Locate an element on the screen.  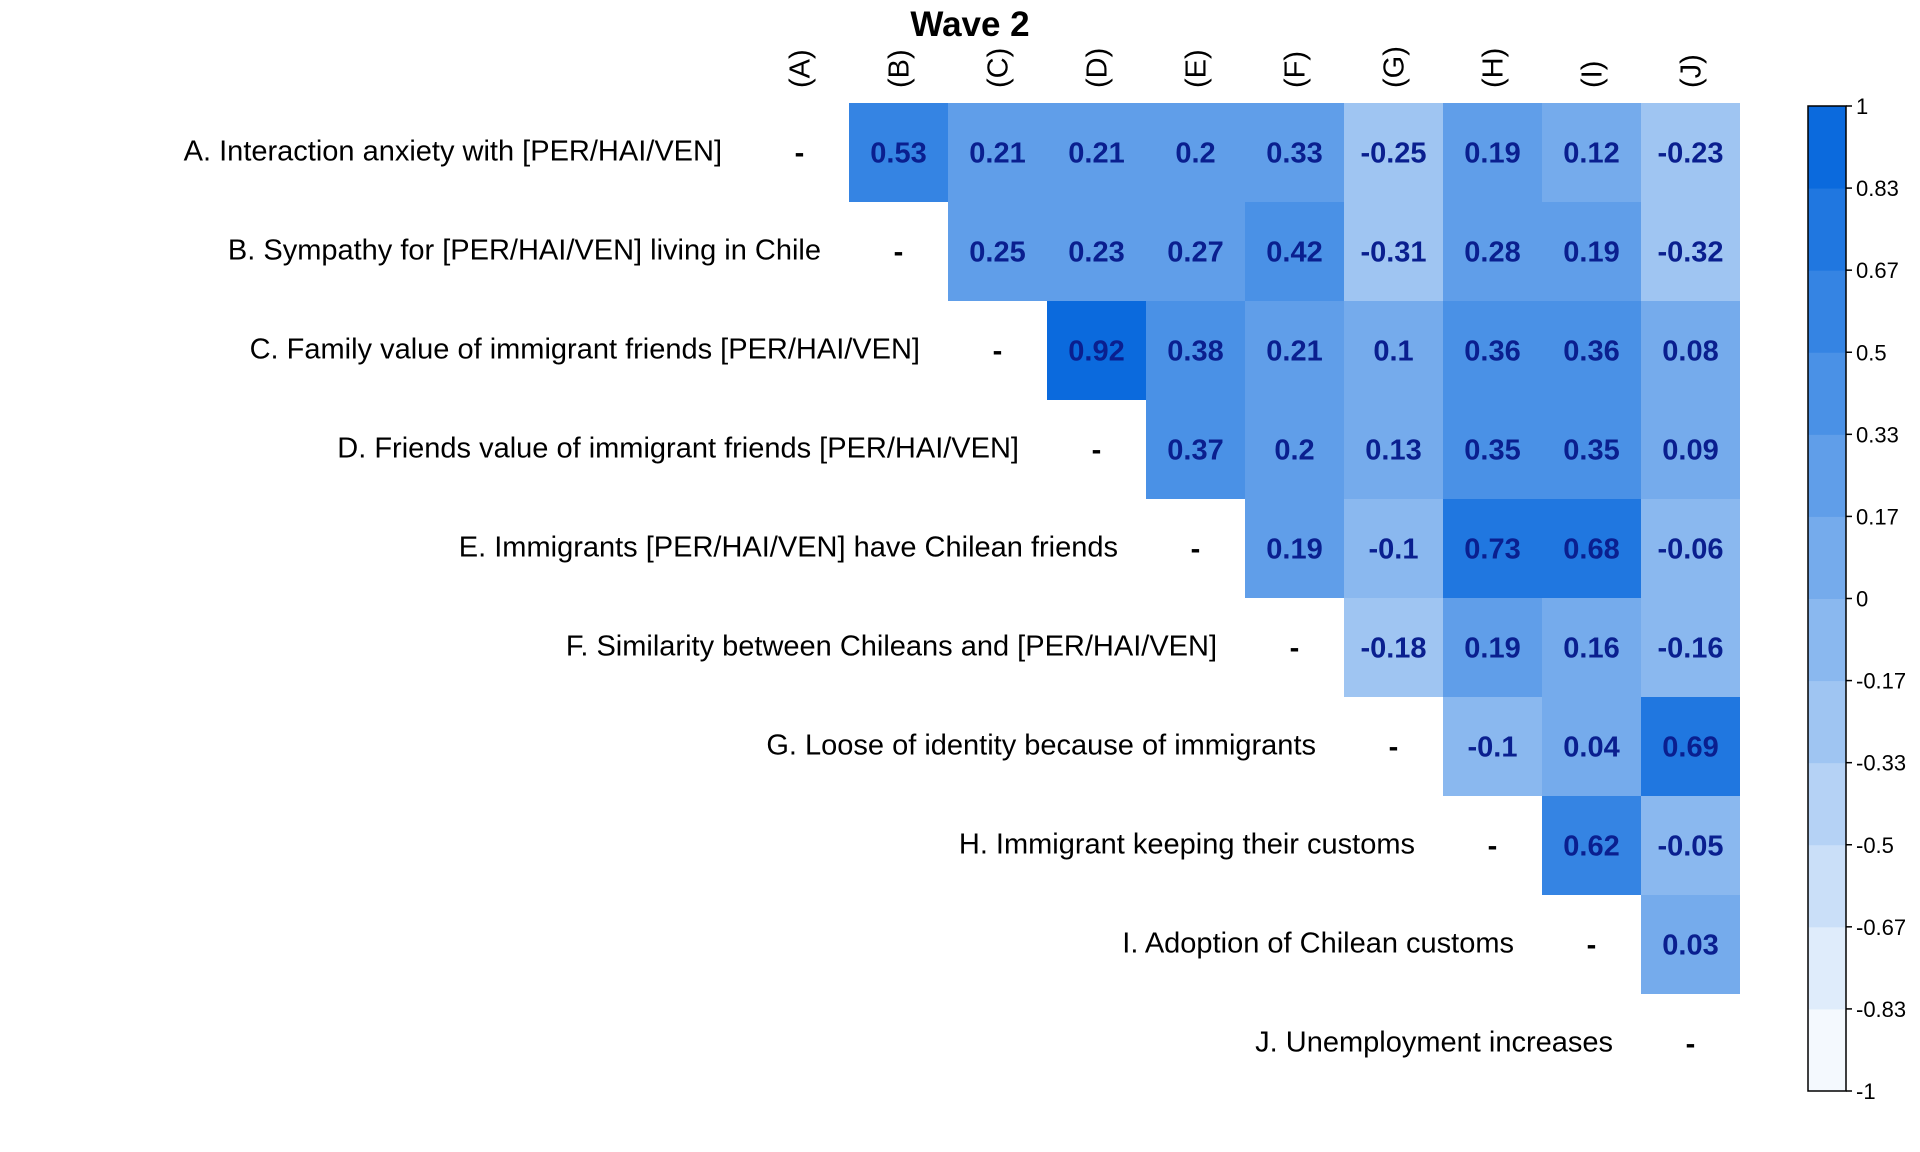
cell-value-label: 0.69 is located at coordinates (1690, 748).